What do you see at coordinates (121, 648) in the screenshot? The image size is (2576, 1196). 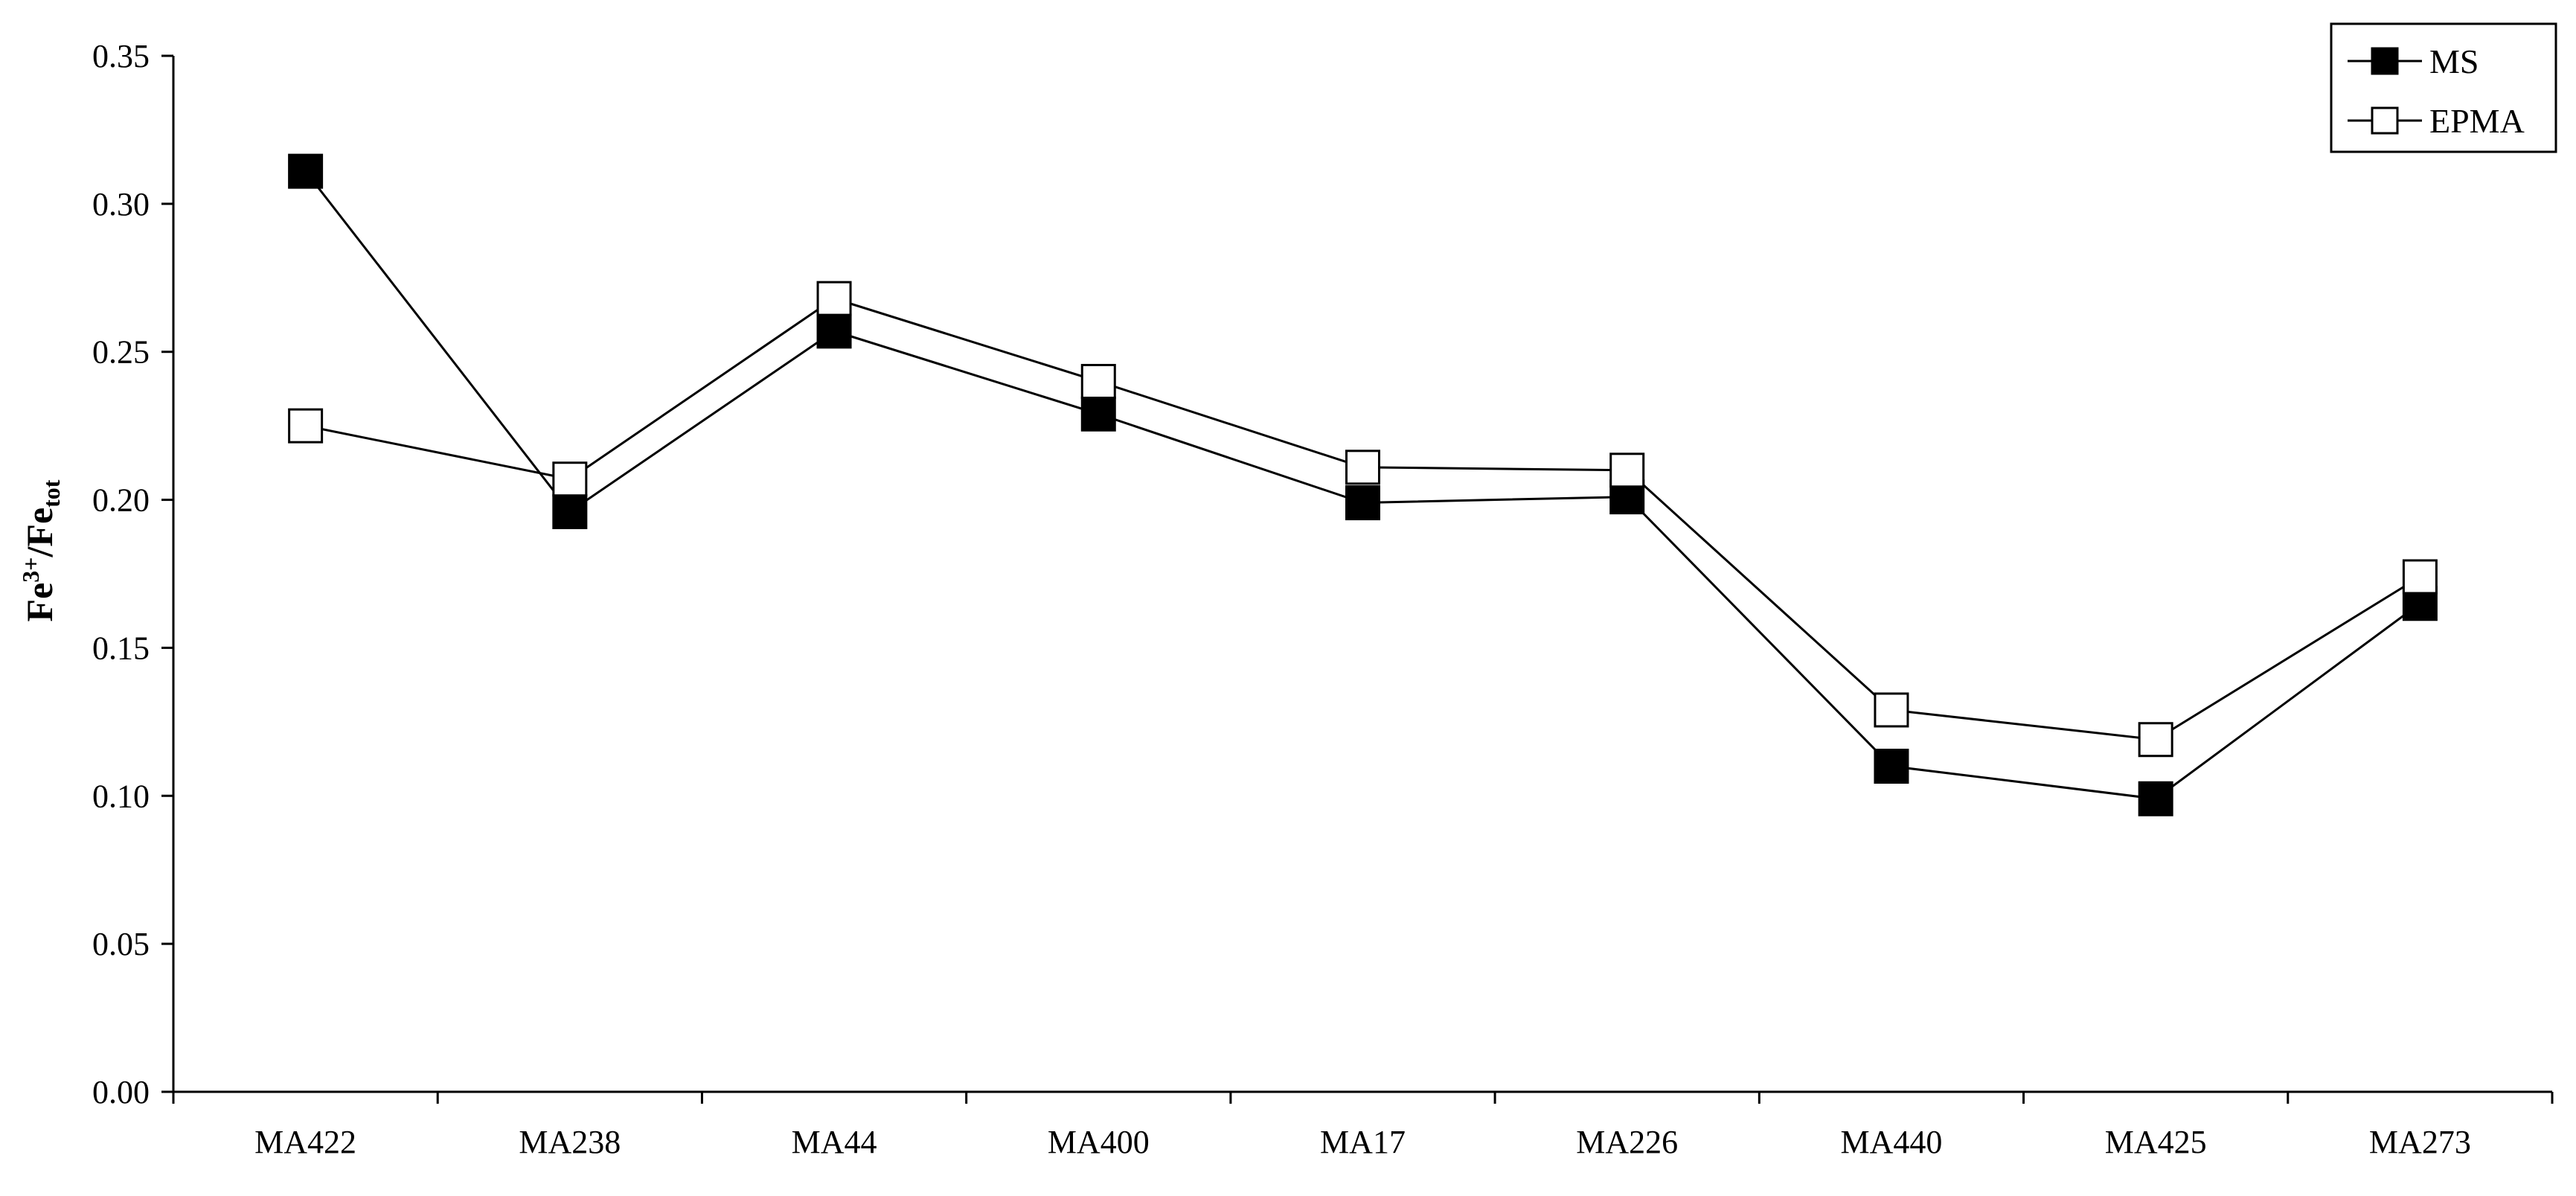 I see `y-tick-label: 0.15` at bounding box center [121, 648].